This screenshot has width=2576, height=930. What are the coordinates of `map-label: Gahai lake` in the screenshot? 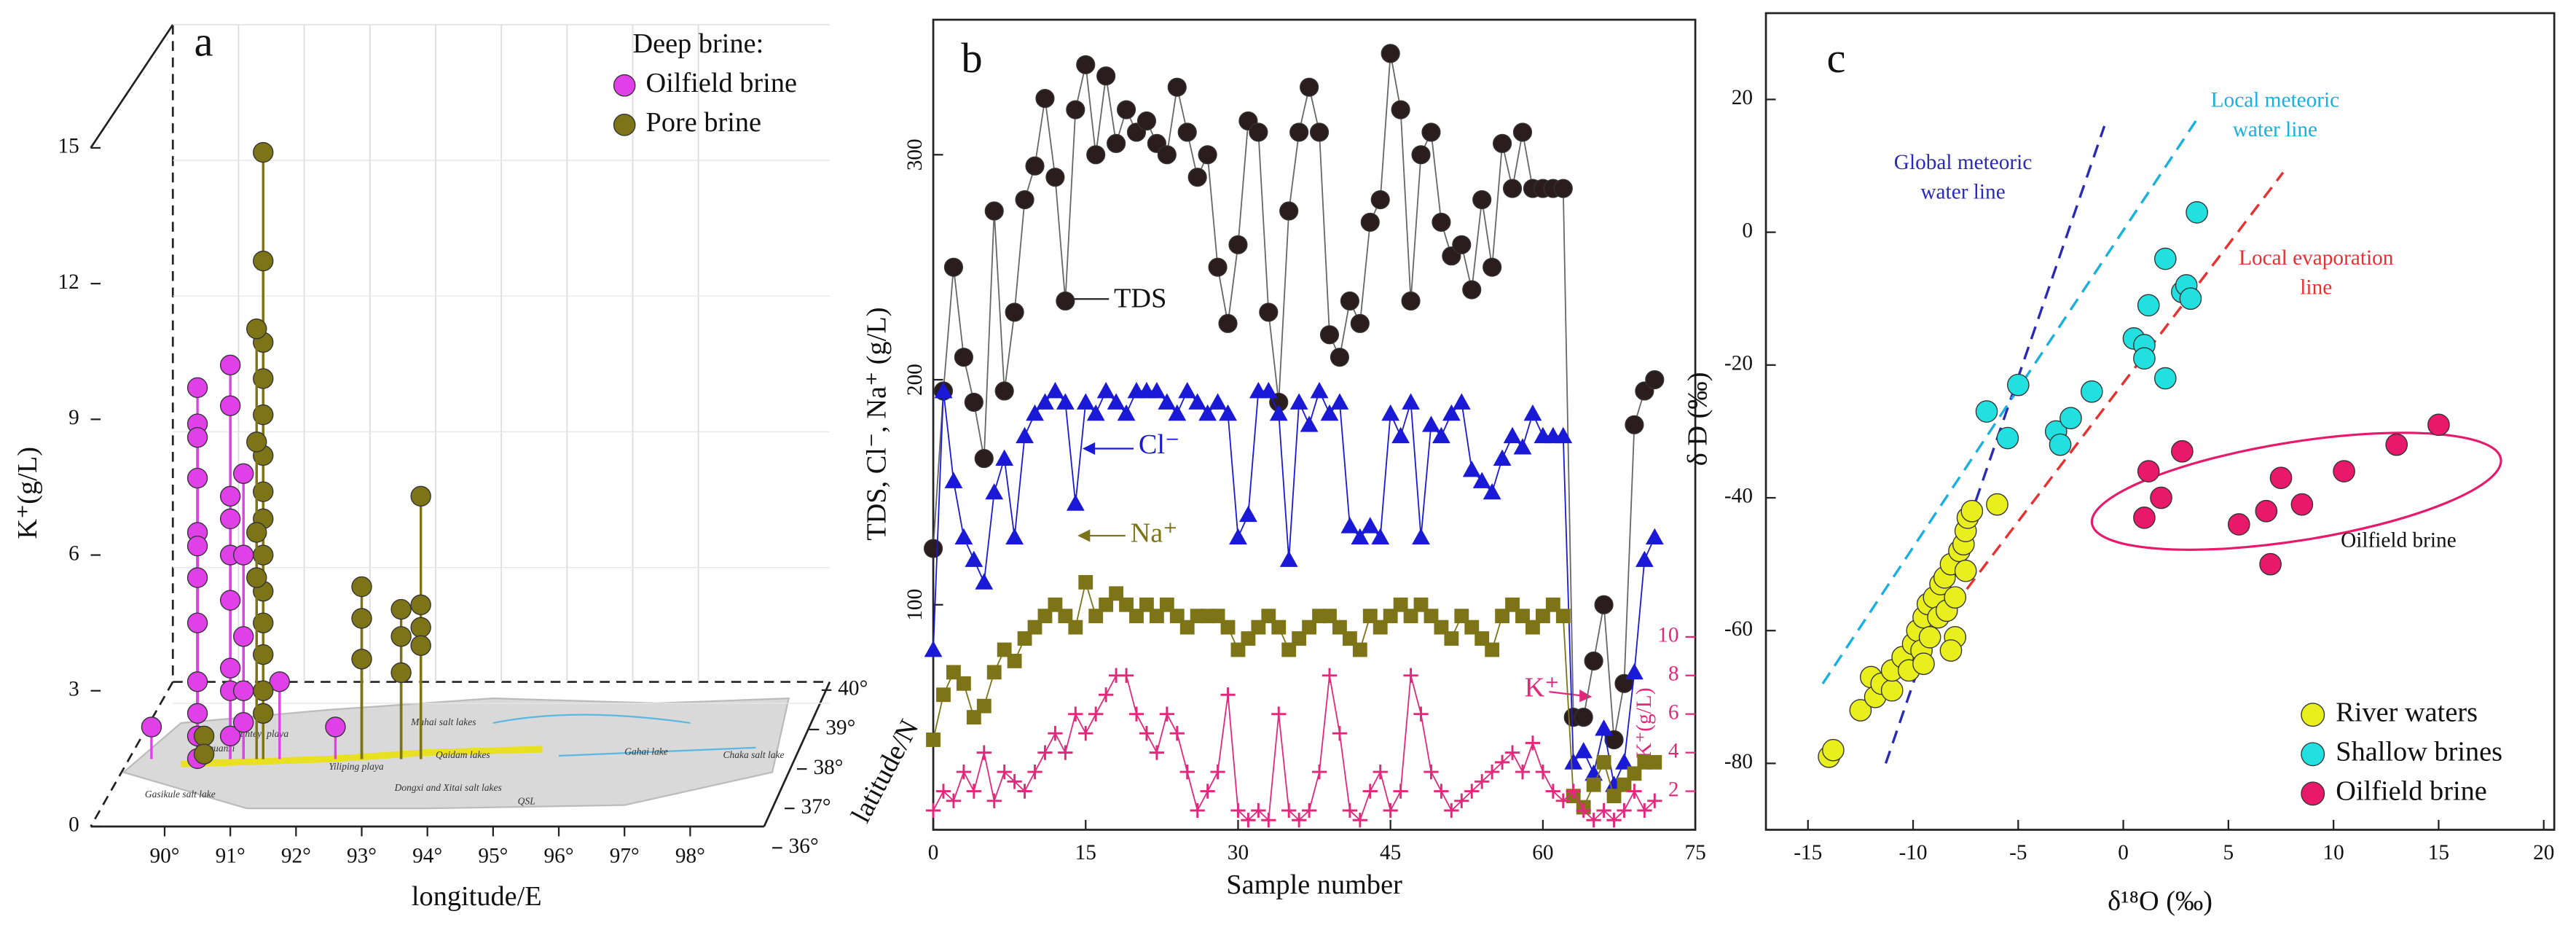 It's located at (646, 751).